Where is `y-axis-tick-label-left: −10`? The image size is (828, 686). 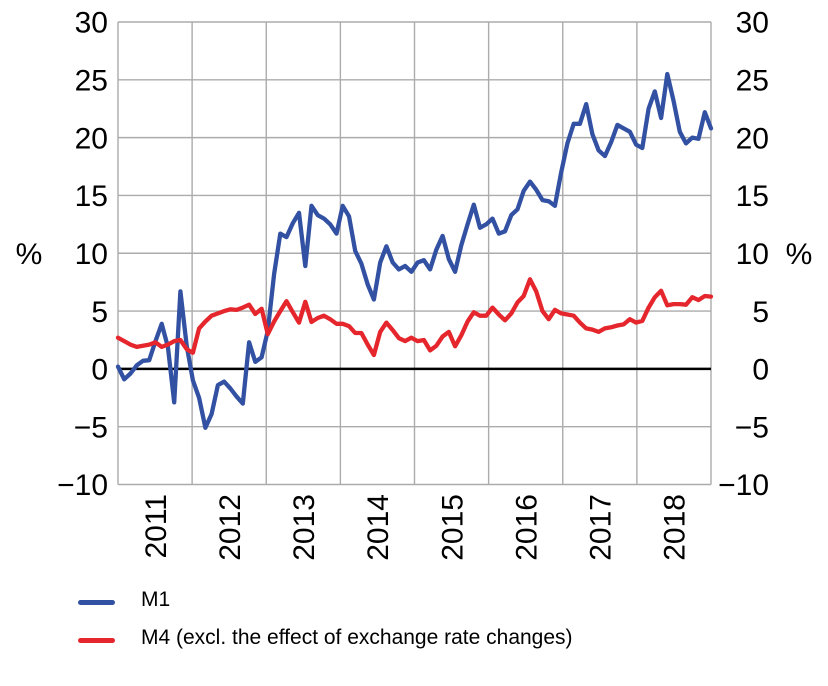
y-axis-tick-label-left: −10 is located at coordinates (82, 485).